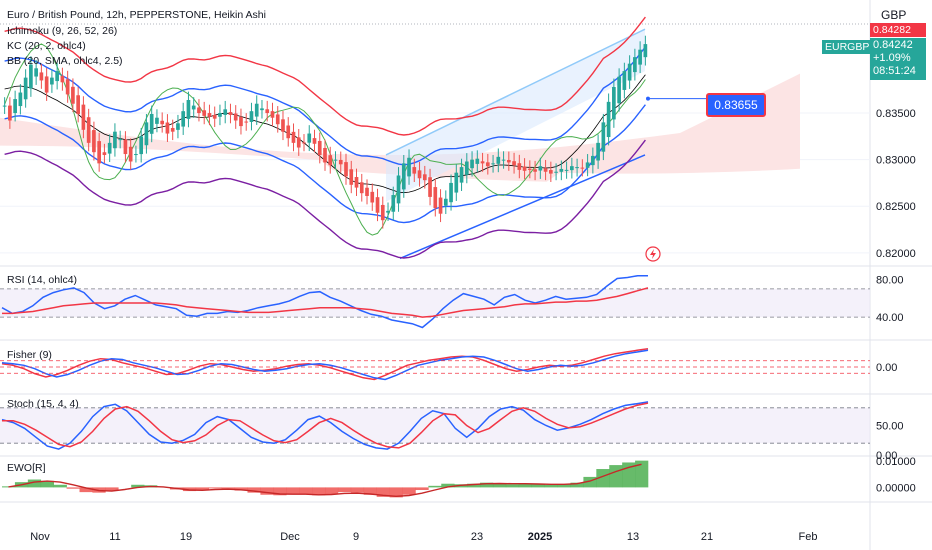 The width and height of the screenshot is (932, 550). Describe the element at coordinates (29, 355) in the screenshot. I see `fisher-legend: Fisher (9)` at that location.